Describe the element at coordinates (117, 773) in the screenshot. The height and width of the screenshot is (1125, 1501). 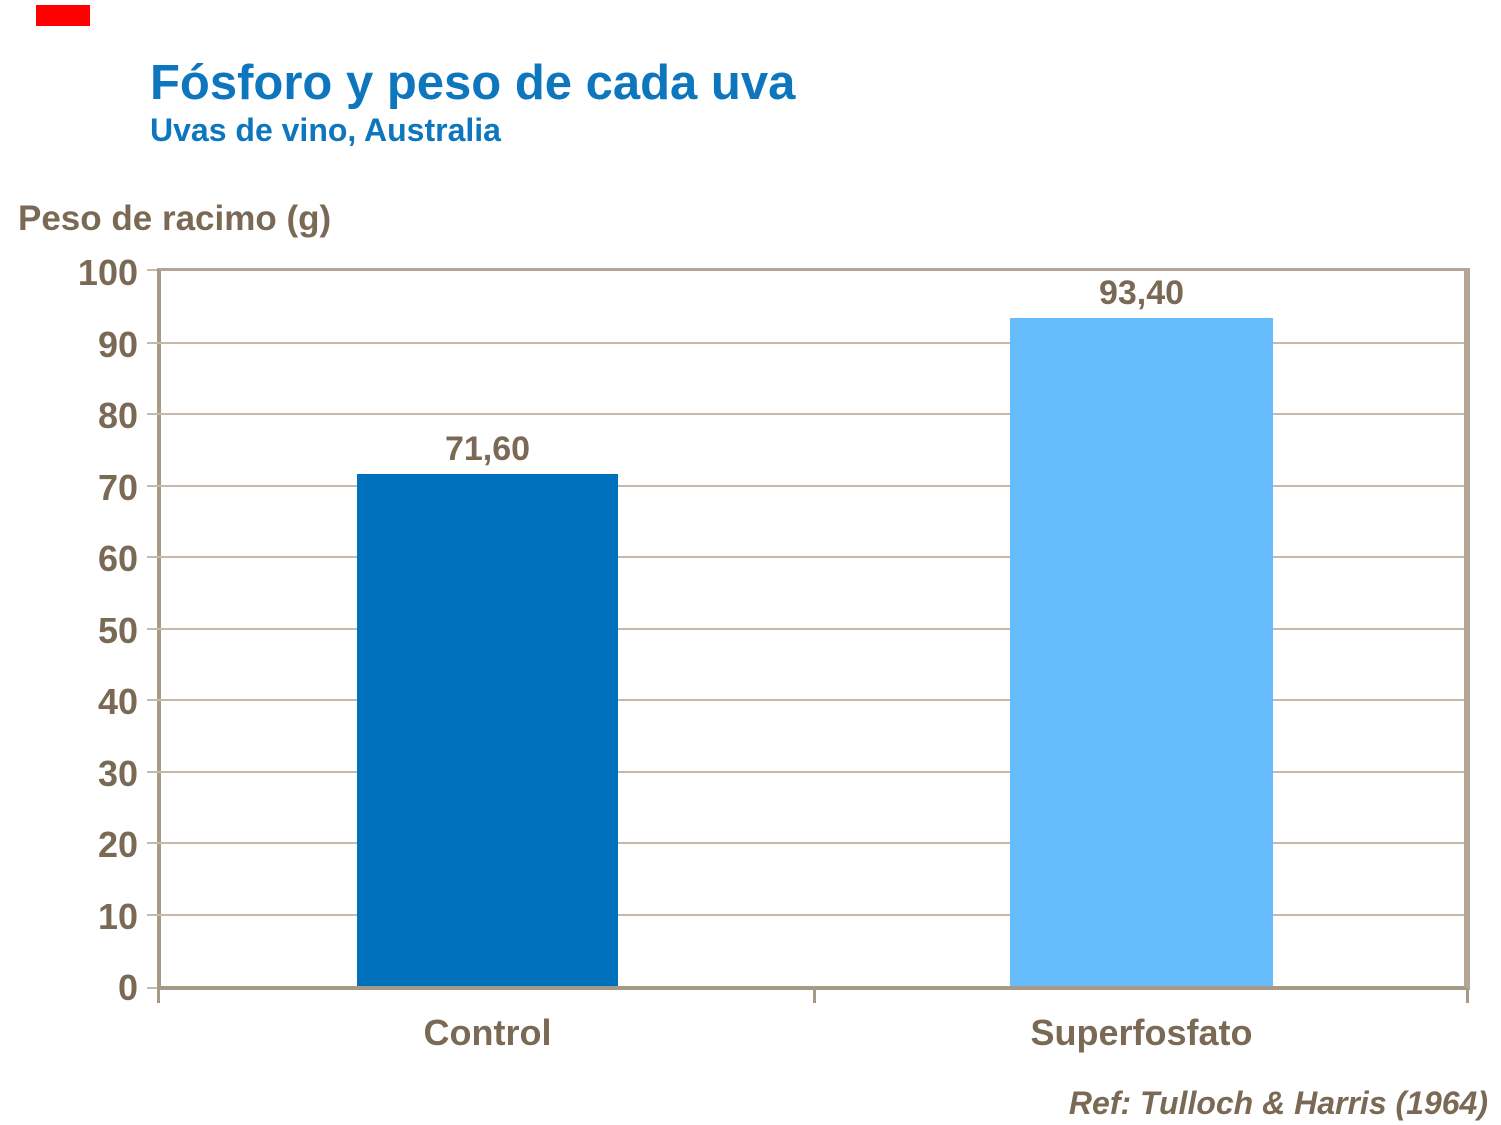
I see `y-tick-label: 30` at that location.